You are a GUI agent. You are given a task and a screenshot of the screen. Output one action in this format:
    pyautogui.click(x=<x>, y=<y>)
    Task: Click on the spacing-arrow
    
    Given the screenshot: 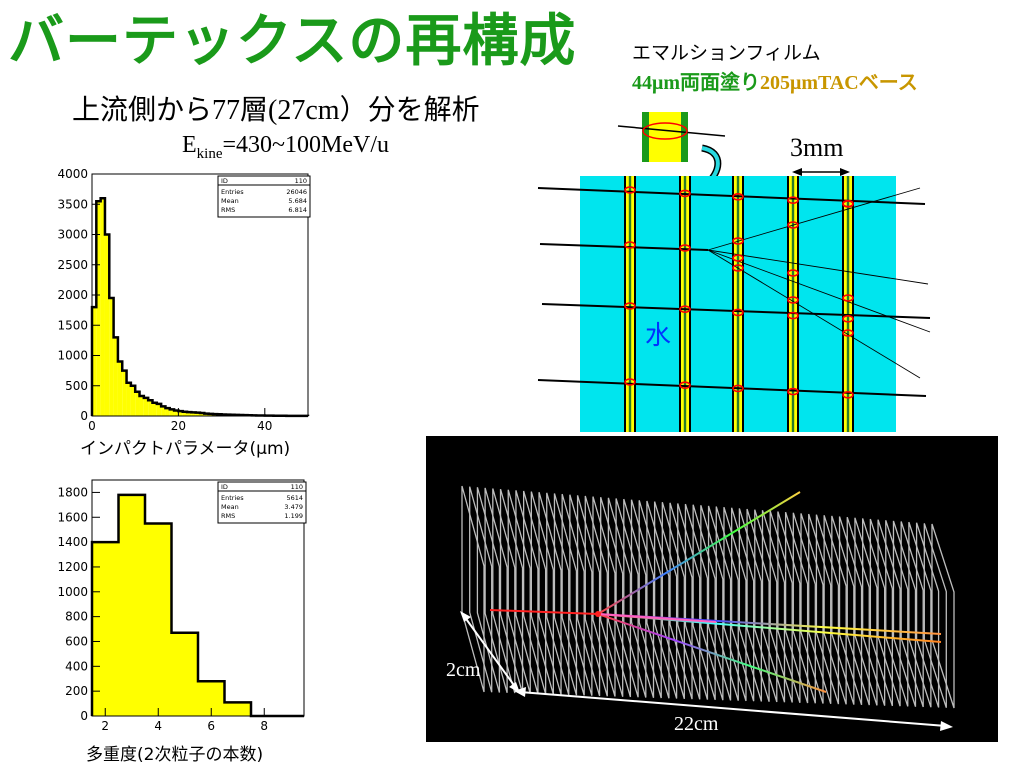 What is the action you would take?
    pyautogui.click(x=821, y=172)
    